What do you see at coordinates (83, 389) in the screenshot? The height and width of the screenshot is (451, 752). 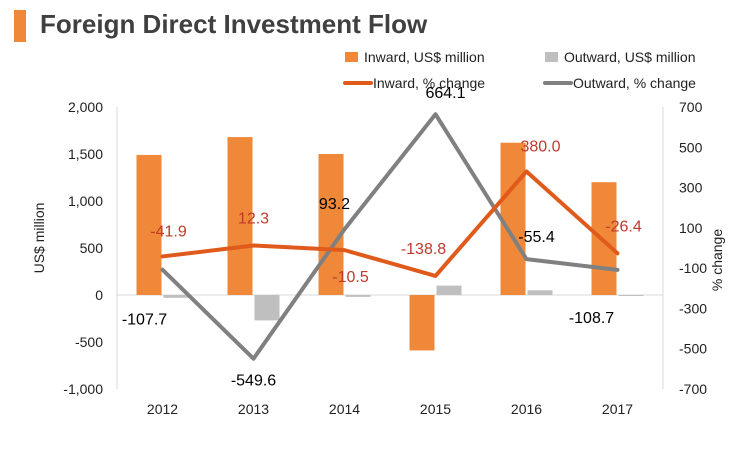 I see `y-tick-label: -1,000` at bounding box center [83, 389].